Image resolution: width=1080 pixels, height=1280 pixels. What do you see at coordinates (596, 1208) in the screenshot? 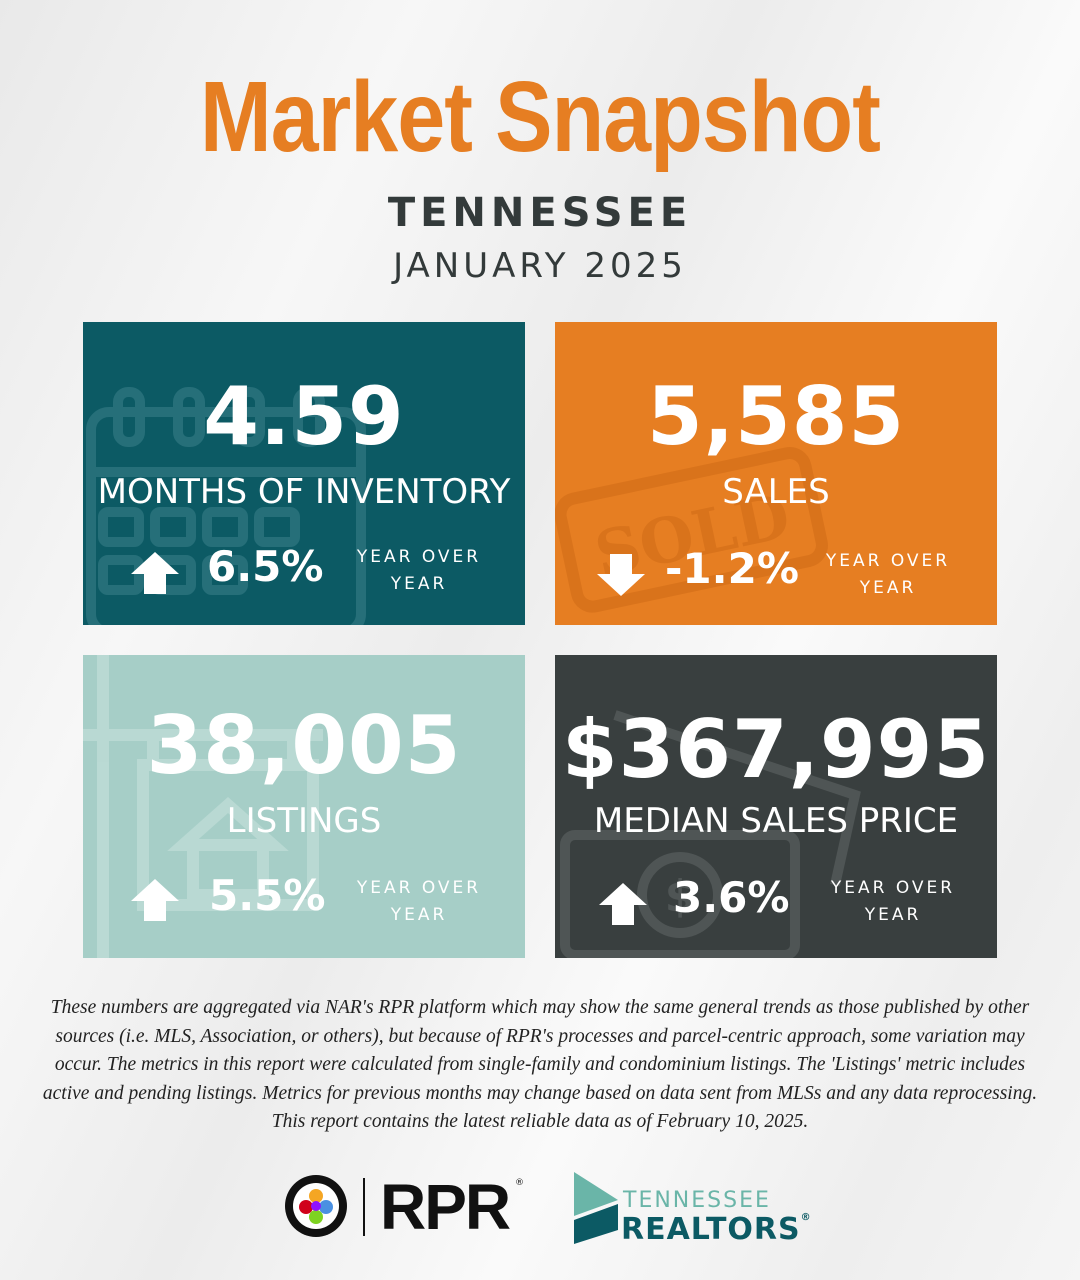
I see `tennessee-realtors-logo-icon` at bounding box center [596, 1208].